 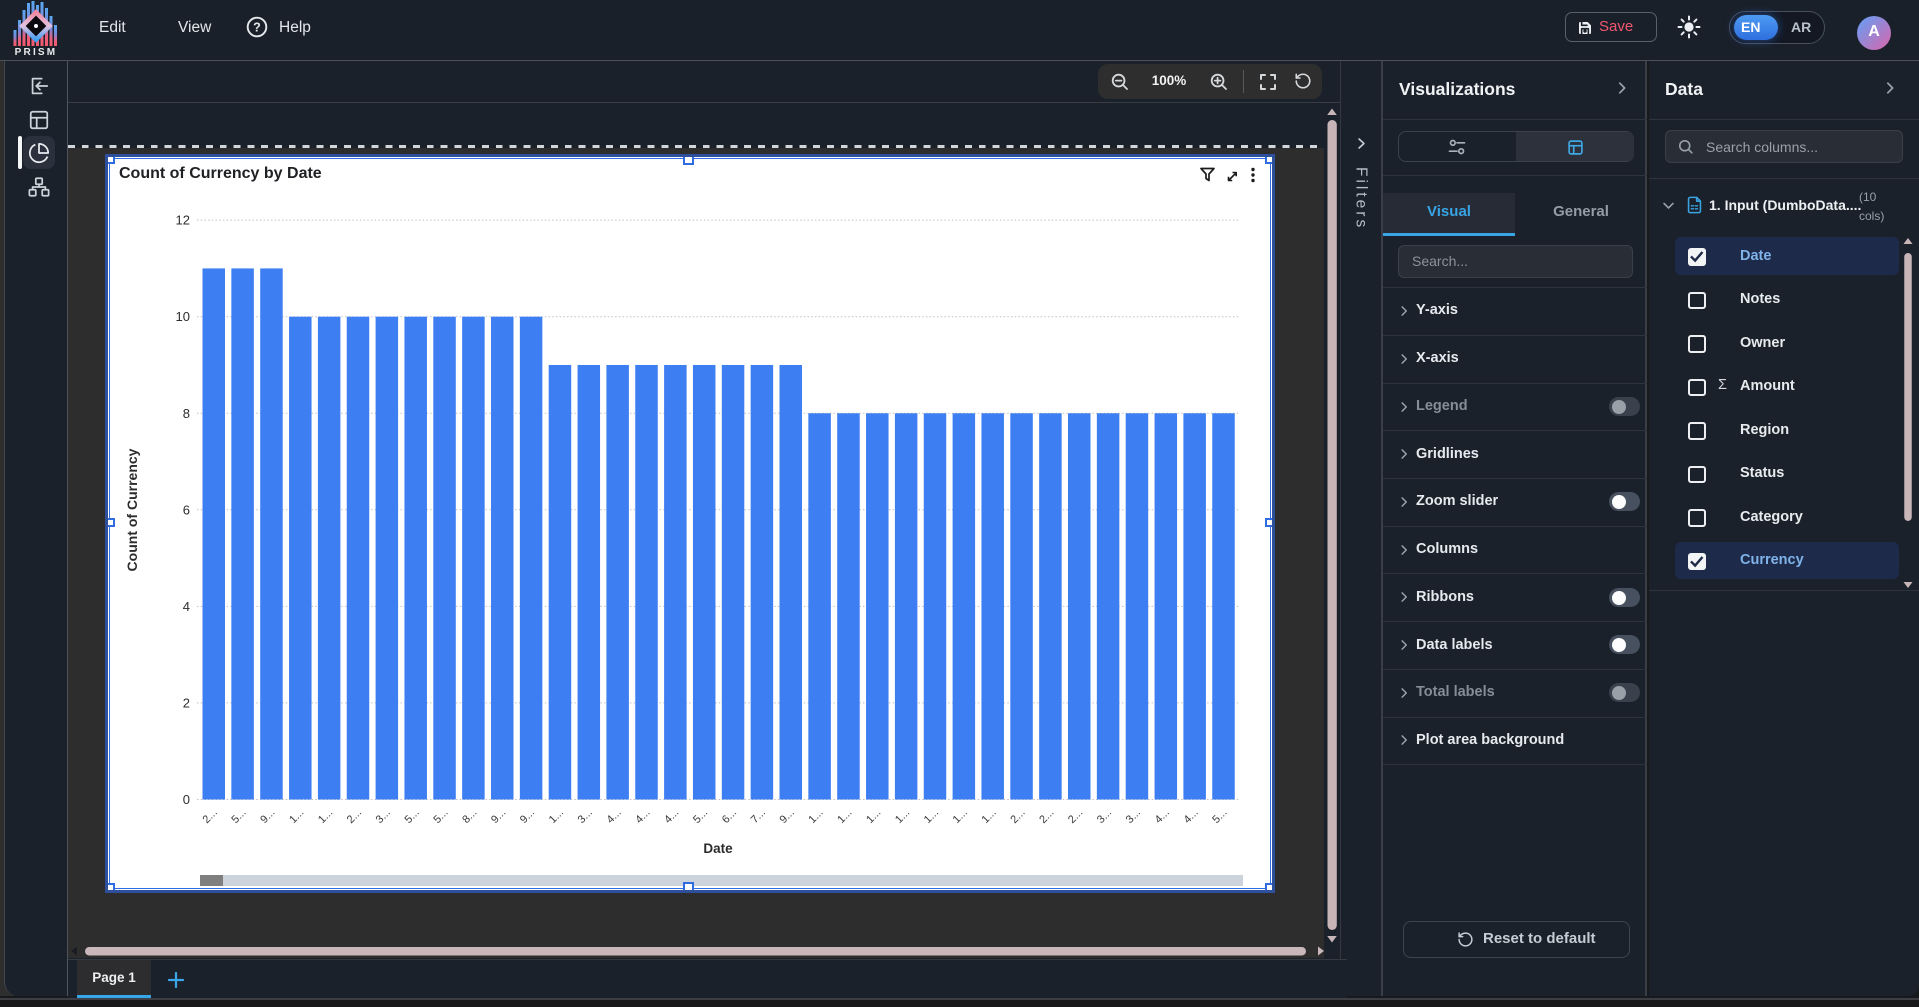 I want to click on svg-text: 12, so click(x=183, y=220).